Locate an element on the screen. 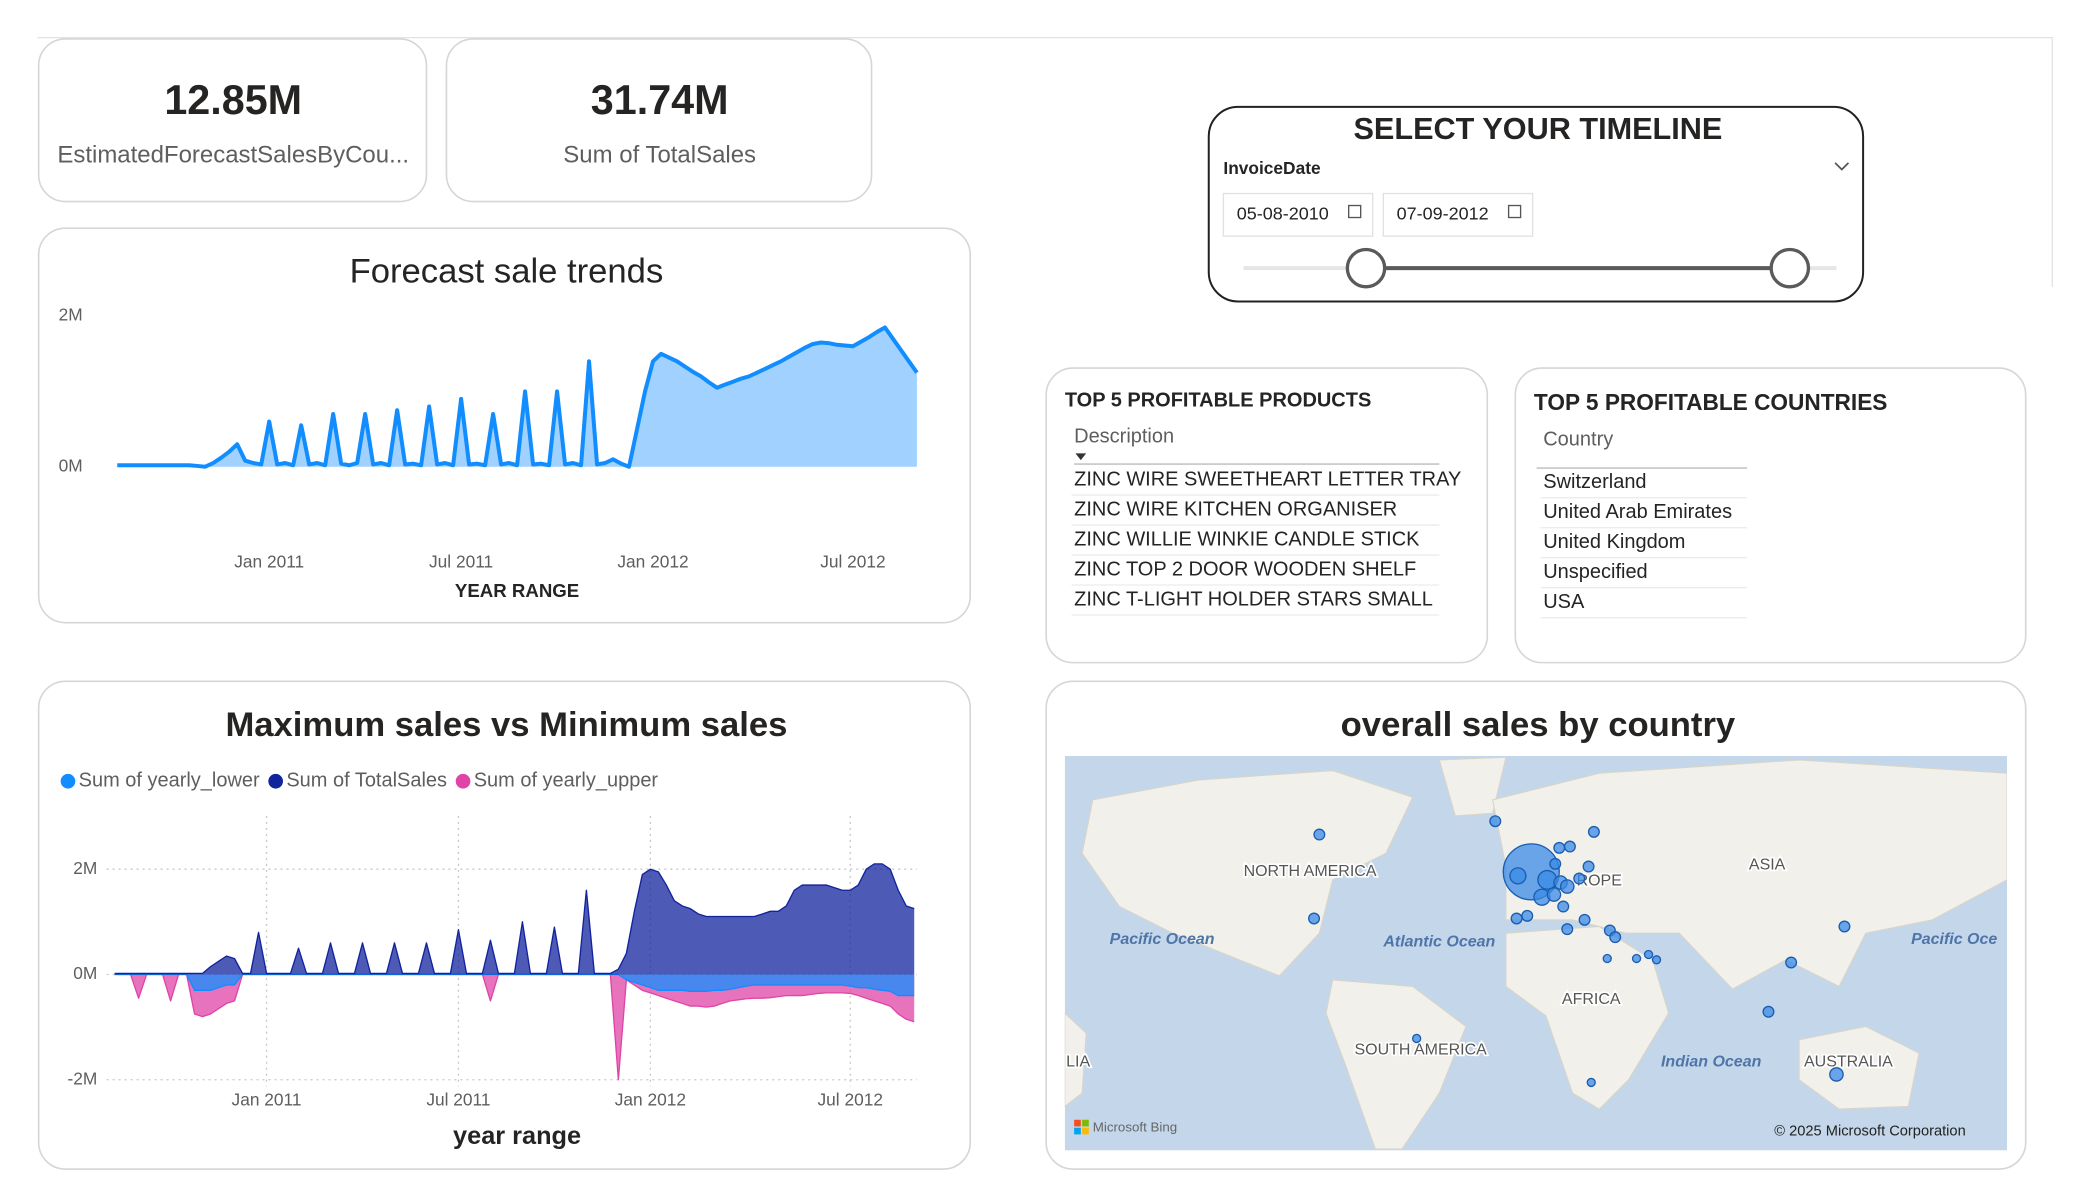 The image size is (2075, 1200). map-label: ASIA is located at coordinates (1767, 864).